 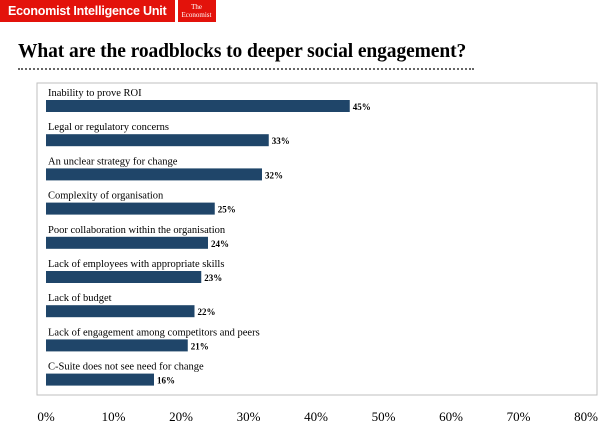 What do you see at coordinates (451, 416) in the screenshot?
I see `x-tick-label: 60%` at bounding box center [451, 416].